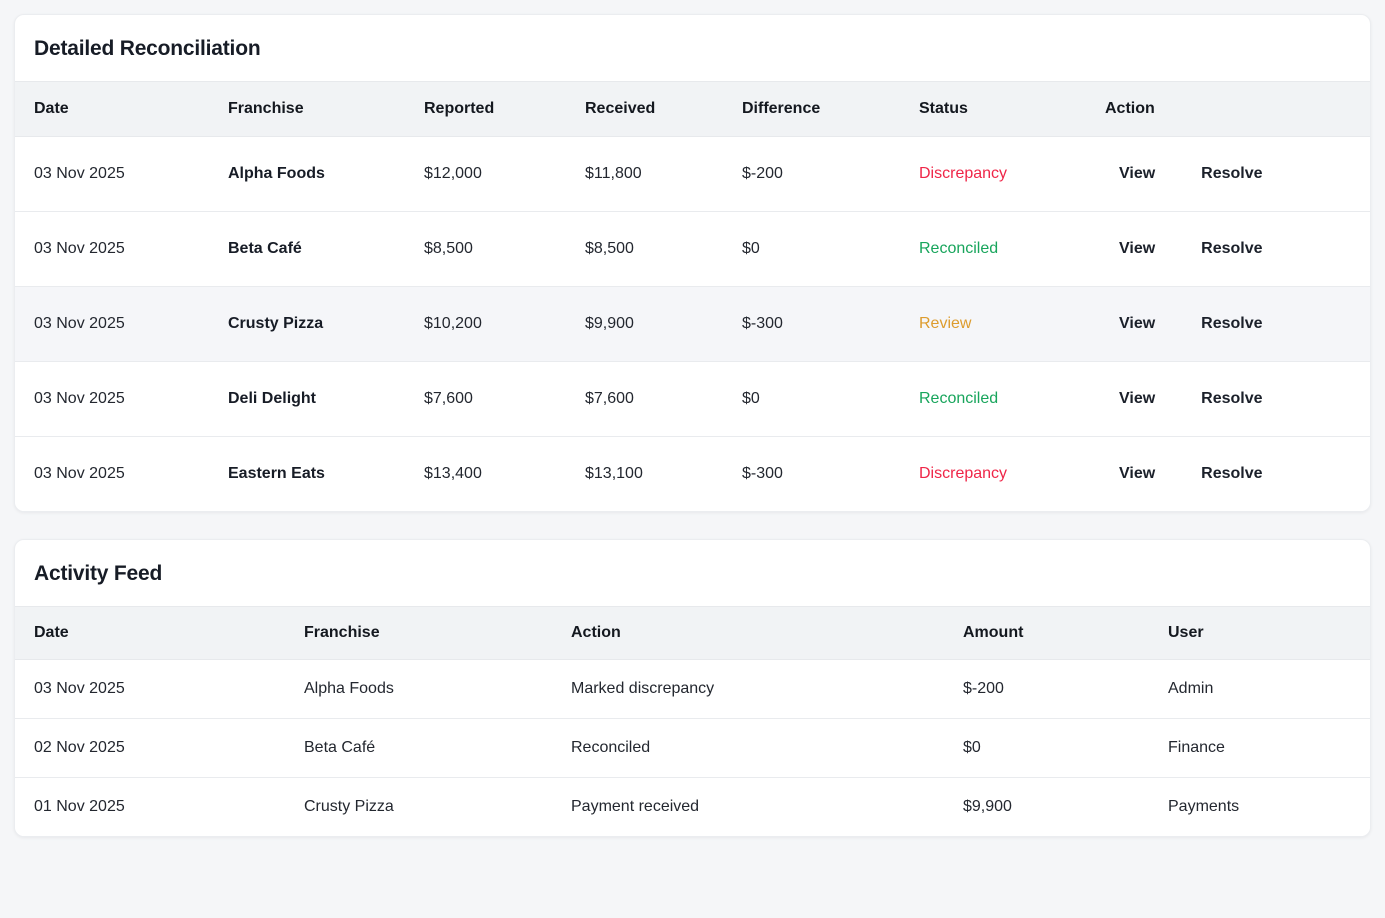  Describe the element at coordinates (276, 473) in the screenshot. I see `cell-franchise: Eastern Eats` at that location.